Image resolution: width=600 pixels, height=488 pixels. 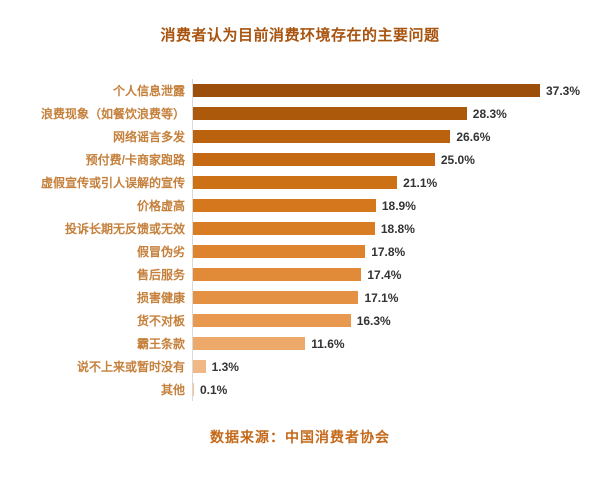 What do you see at coordinates (397, 228) in the screenshot?
I see `value-label: 18.8%` at bounding box center [397, 228].